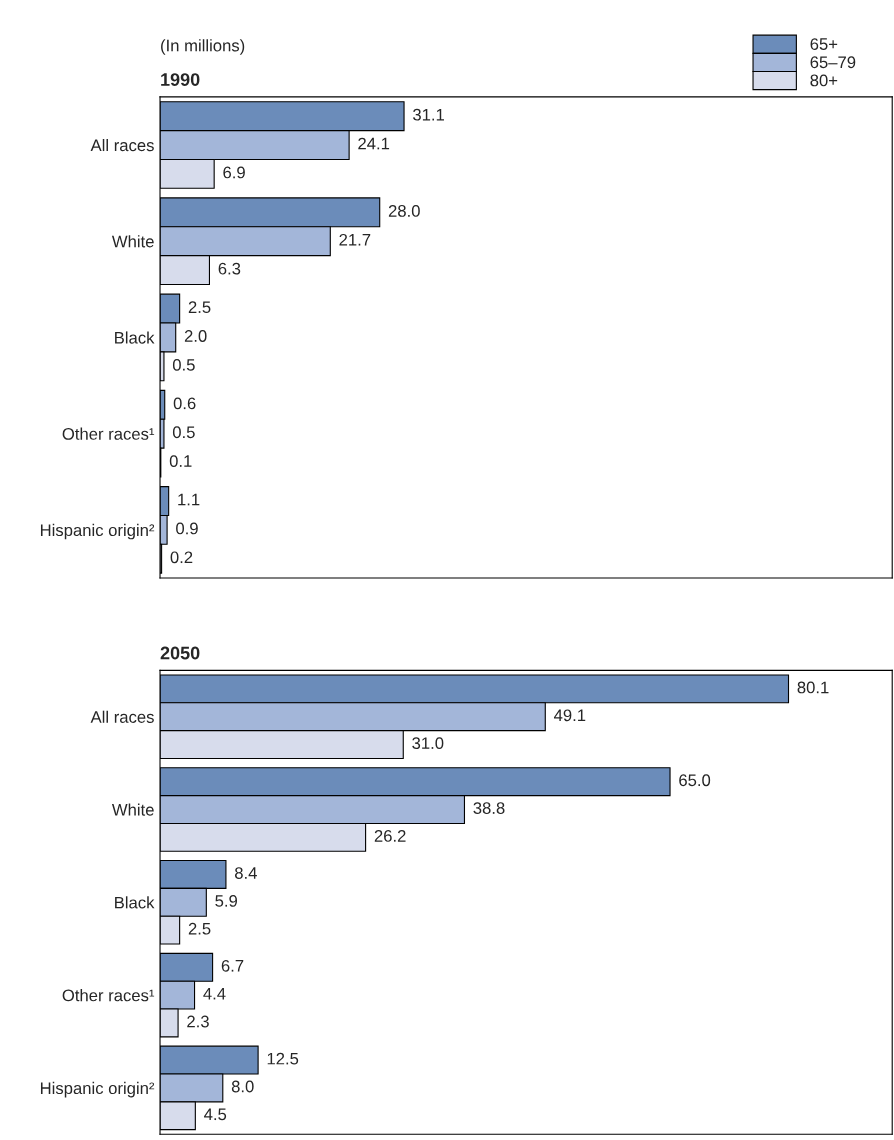  Describe the element at coordinates (180, 461) in the screenshot. I see `data-label: 0.1` at that location.